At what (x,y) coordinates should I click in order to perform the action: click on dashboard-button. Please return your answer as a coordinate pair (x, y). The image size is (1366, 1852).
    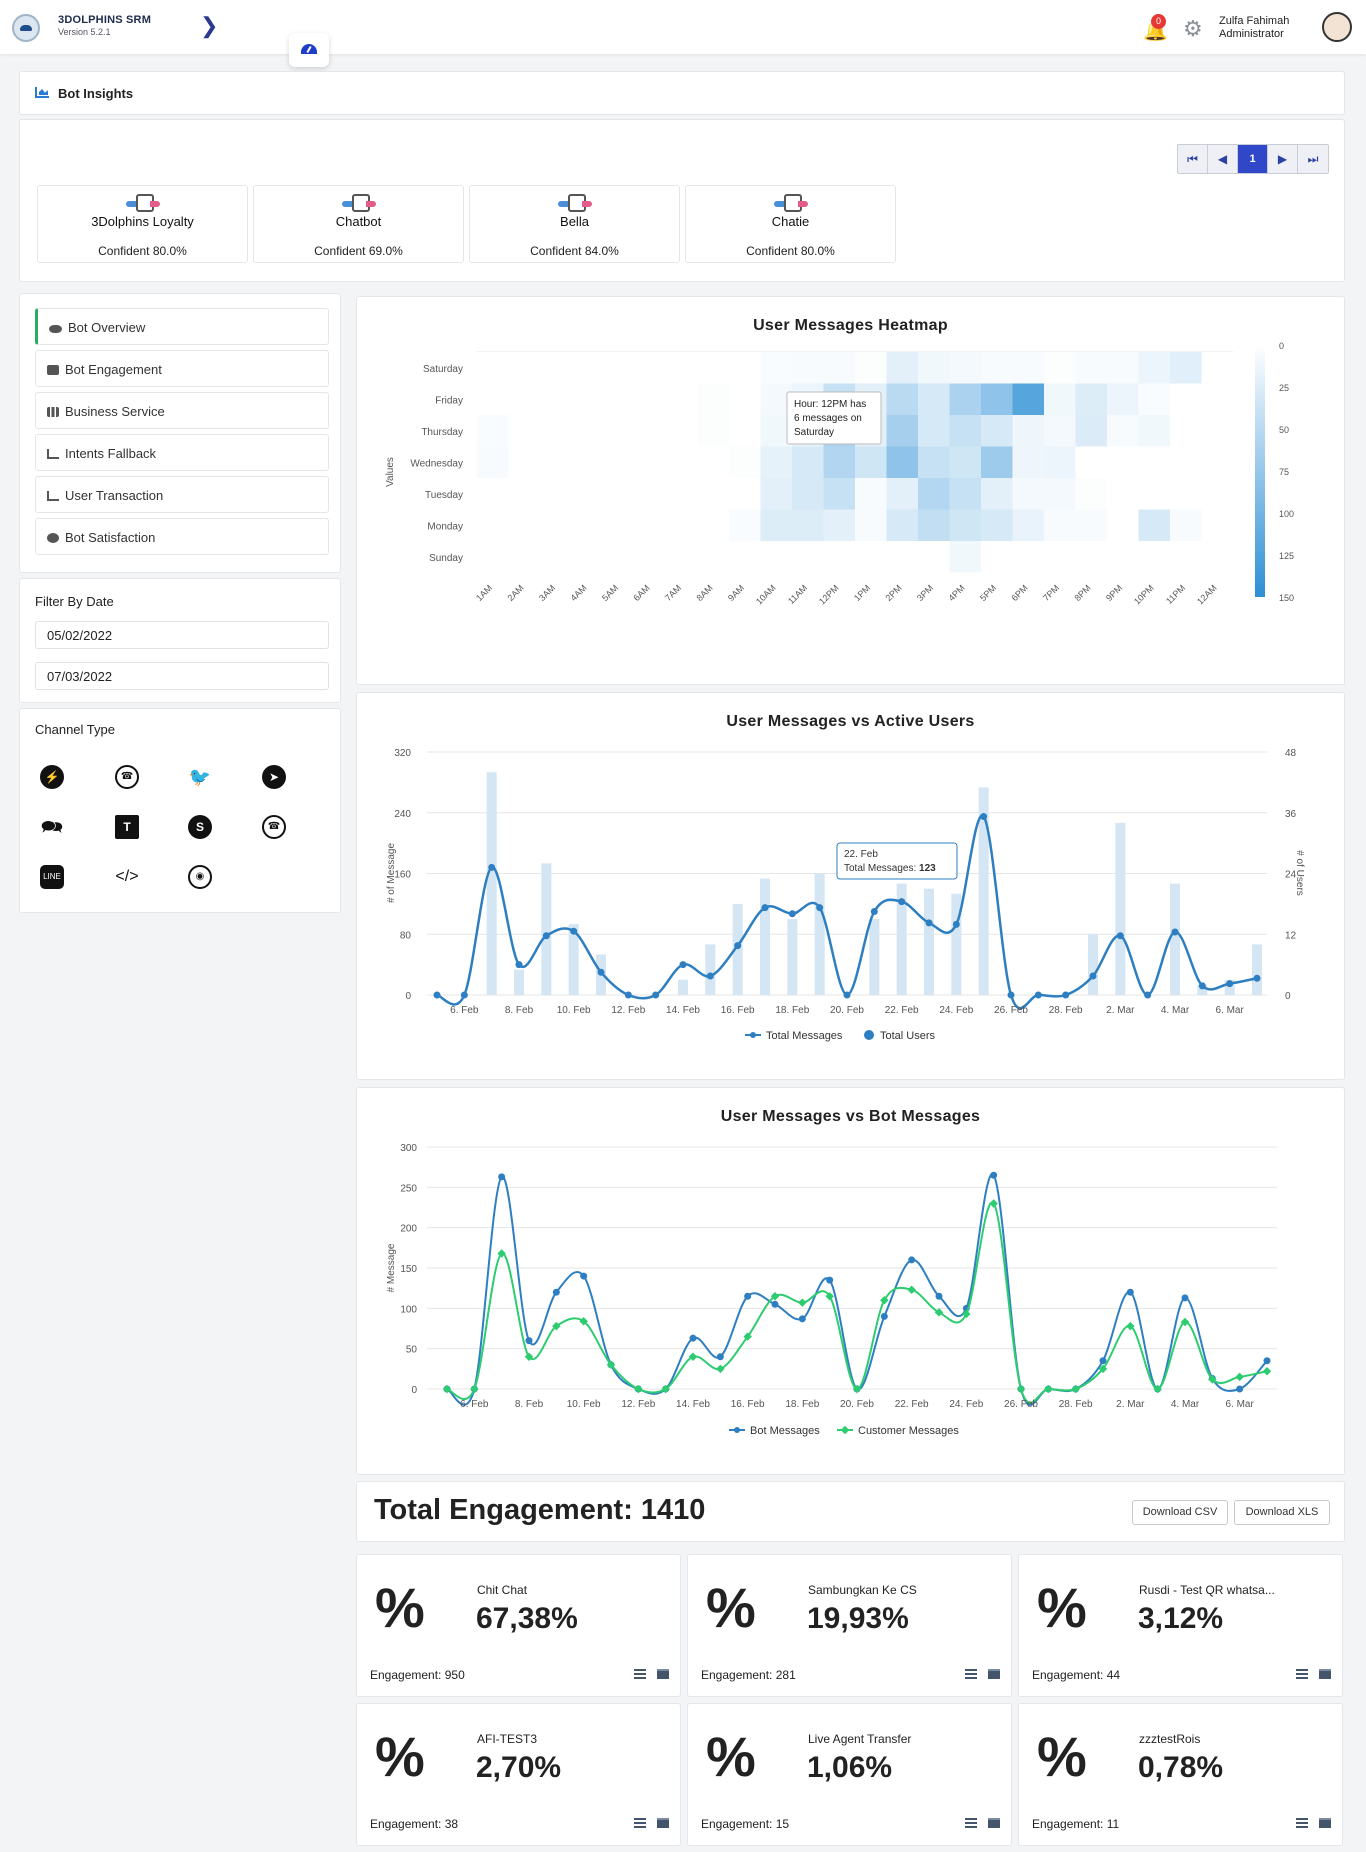
    Looking at the image, I should click on (309, 50).